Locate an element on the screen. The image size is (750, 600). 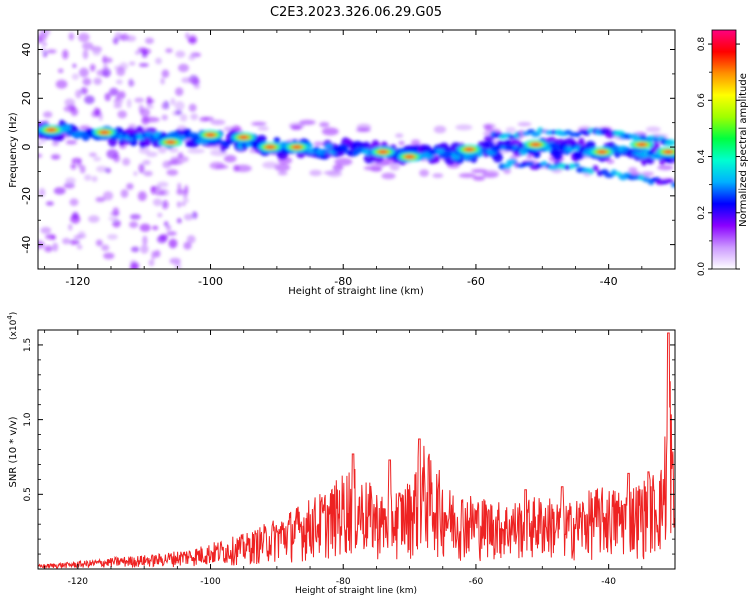
snr-x-axis-label: Height of straight line (km) is located at coordinates (356, 591).